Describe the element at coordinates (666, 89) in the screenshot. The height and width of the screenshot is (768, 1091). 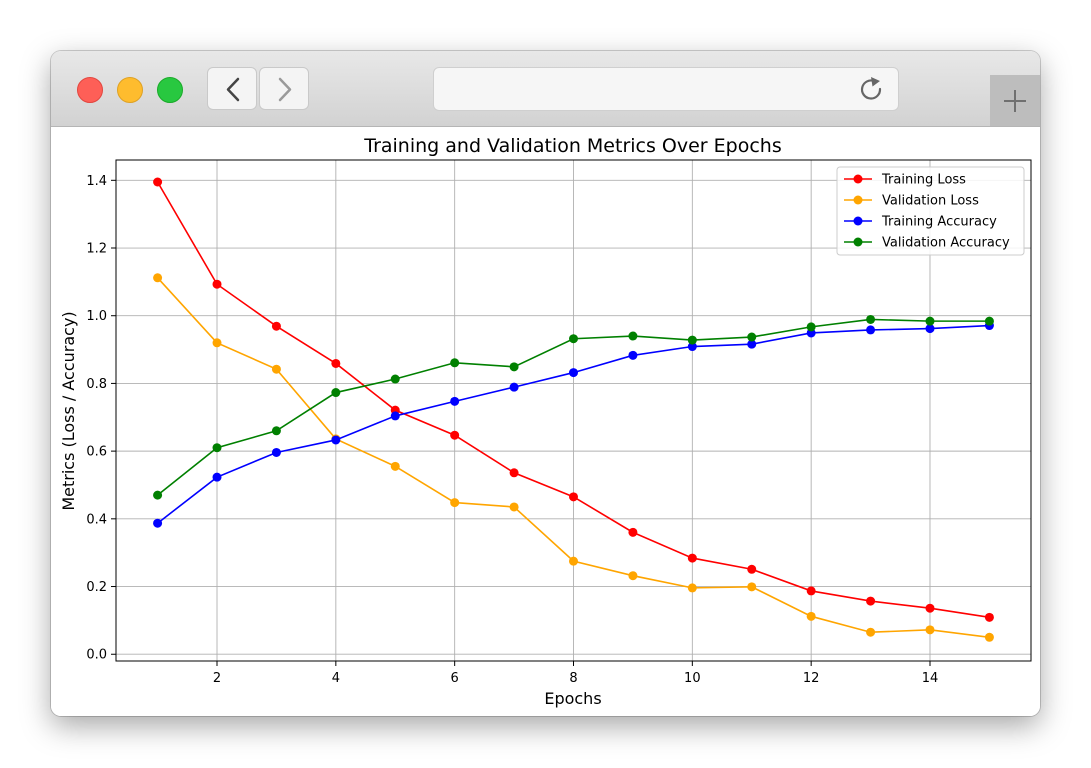
I see `address-bar` at that location.